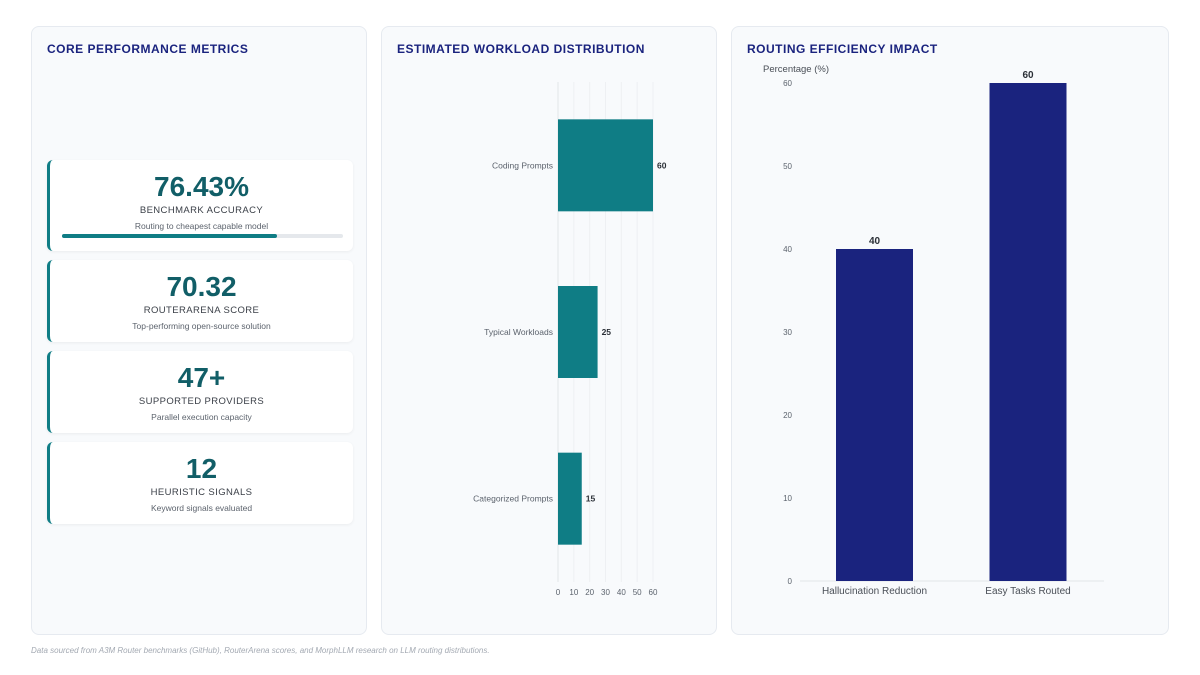 This screenshot has width=1200, height=675. I want to click on x-tick-label: 30, so click(605, 592).